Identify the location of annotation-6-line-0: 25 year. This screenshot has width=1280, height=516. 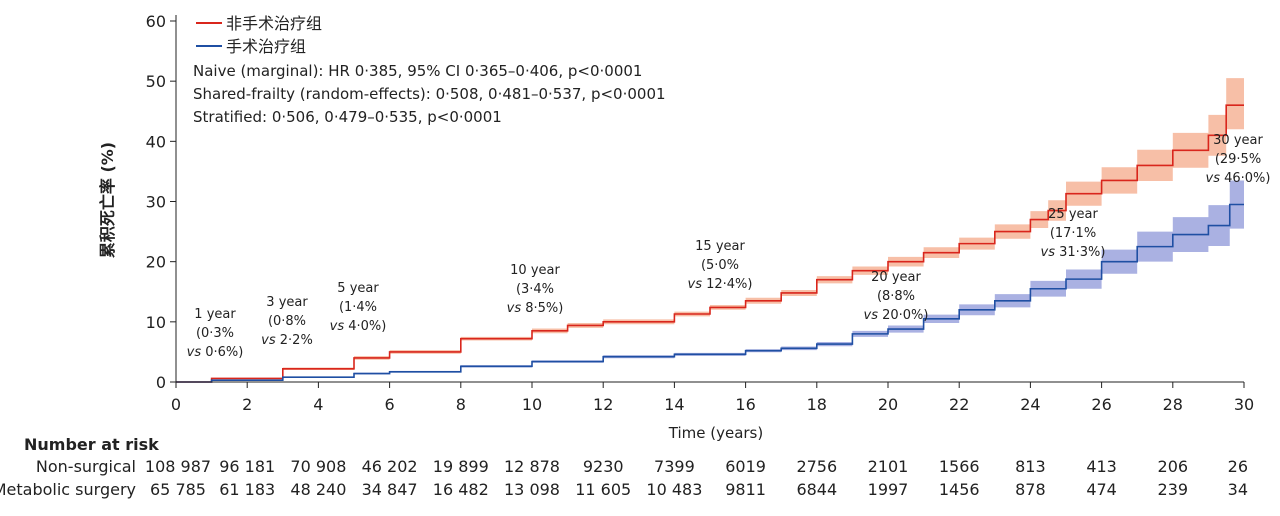
(1073, 214).